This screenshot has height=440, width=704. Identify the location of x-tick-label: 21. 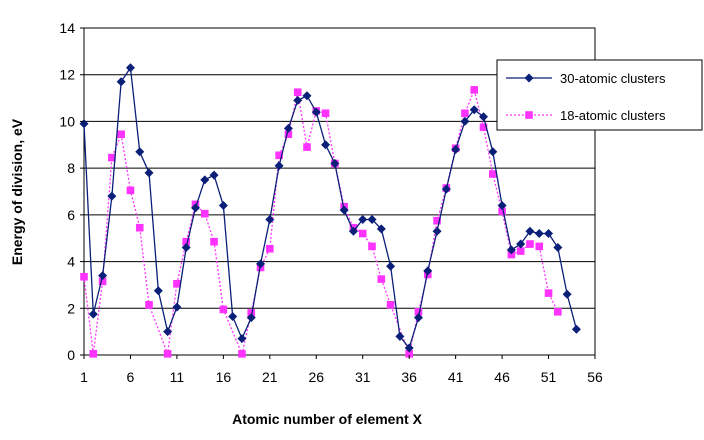
(270, 377).